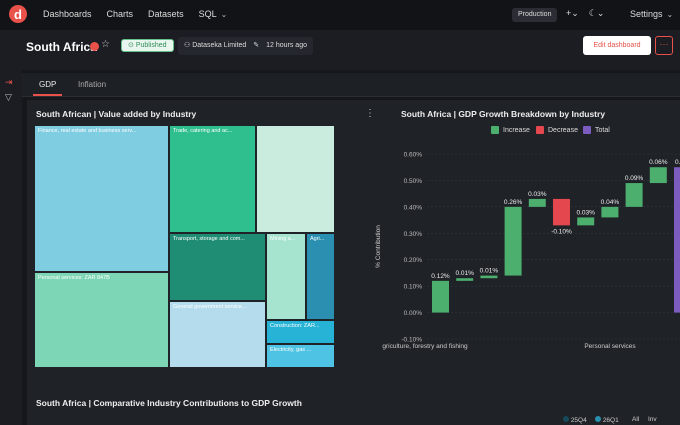  I want to click on toolbar-icons: +⌄ ☾⌄, so click(585, 13).